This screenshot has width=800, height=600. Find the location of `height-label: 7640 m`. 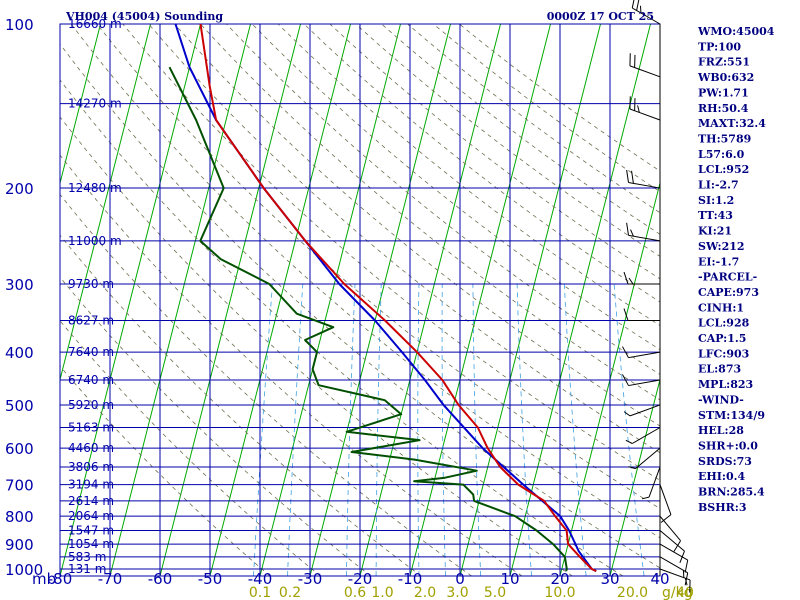

height-label: 7640 m is located at coordinates (91, 352).